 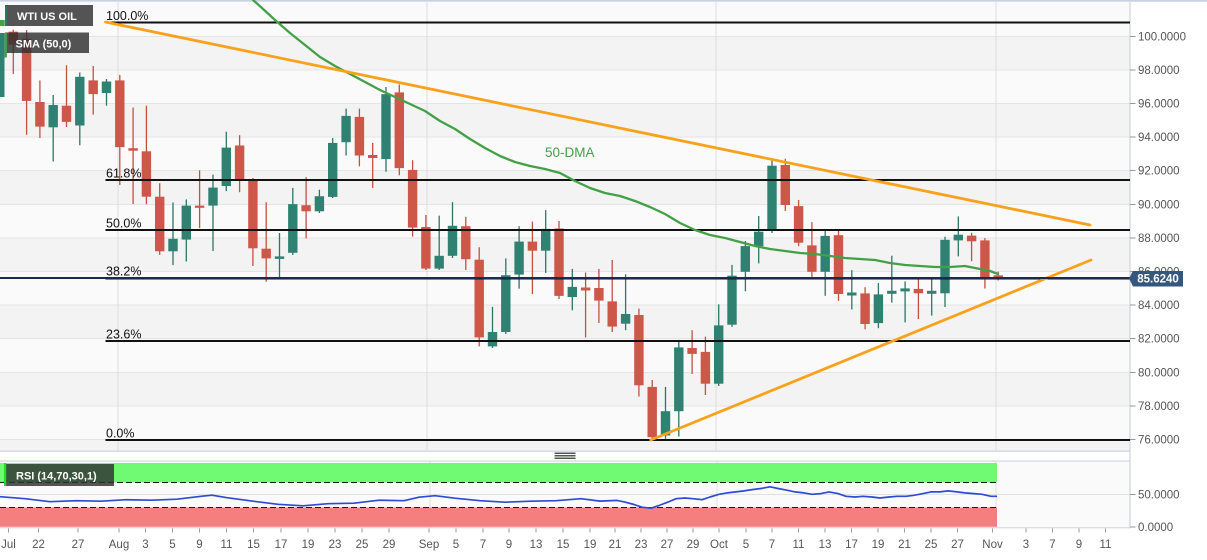 I want to click on svg-text: RSI (14,70,30,1), so click(x=56, y=477).